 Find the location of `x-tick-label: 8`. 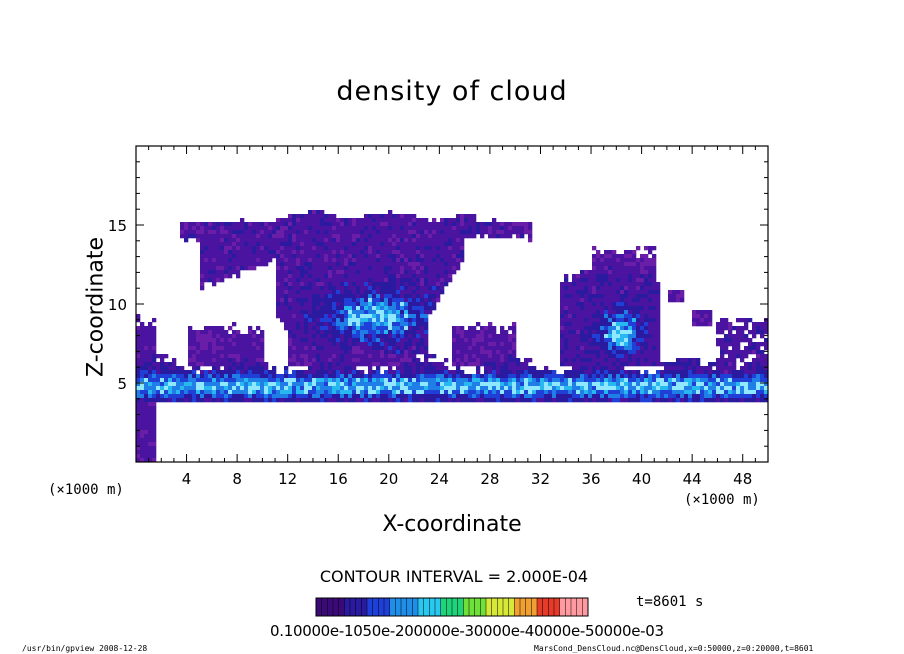

x-tick-label: 8 is located at coordinates (237, 479).